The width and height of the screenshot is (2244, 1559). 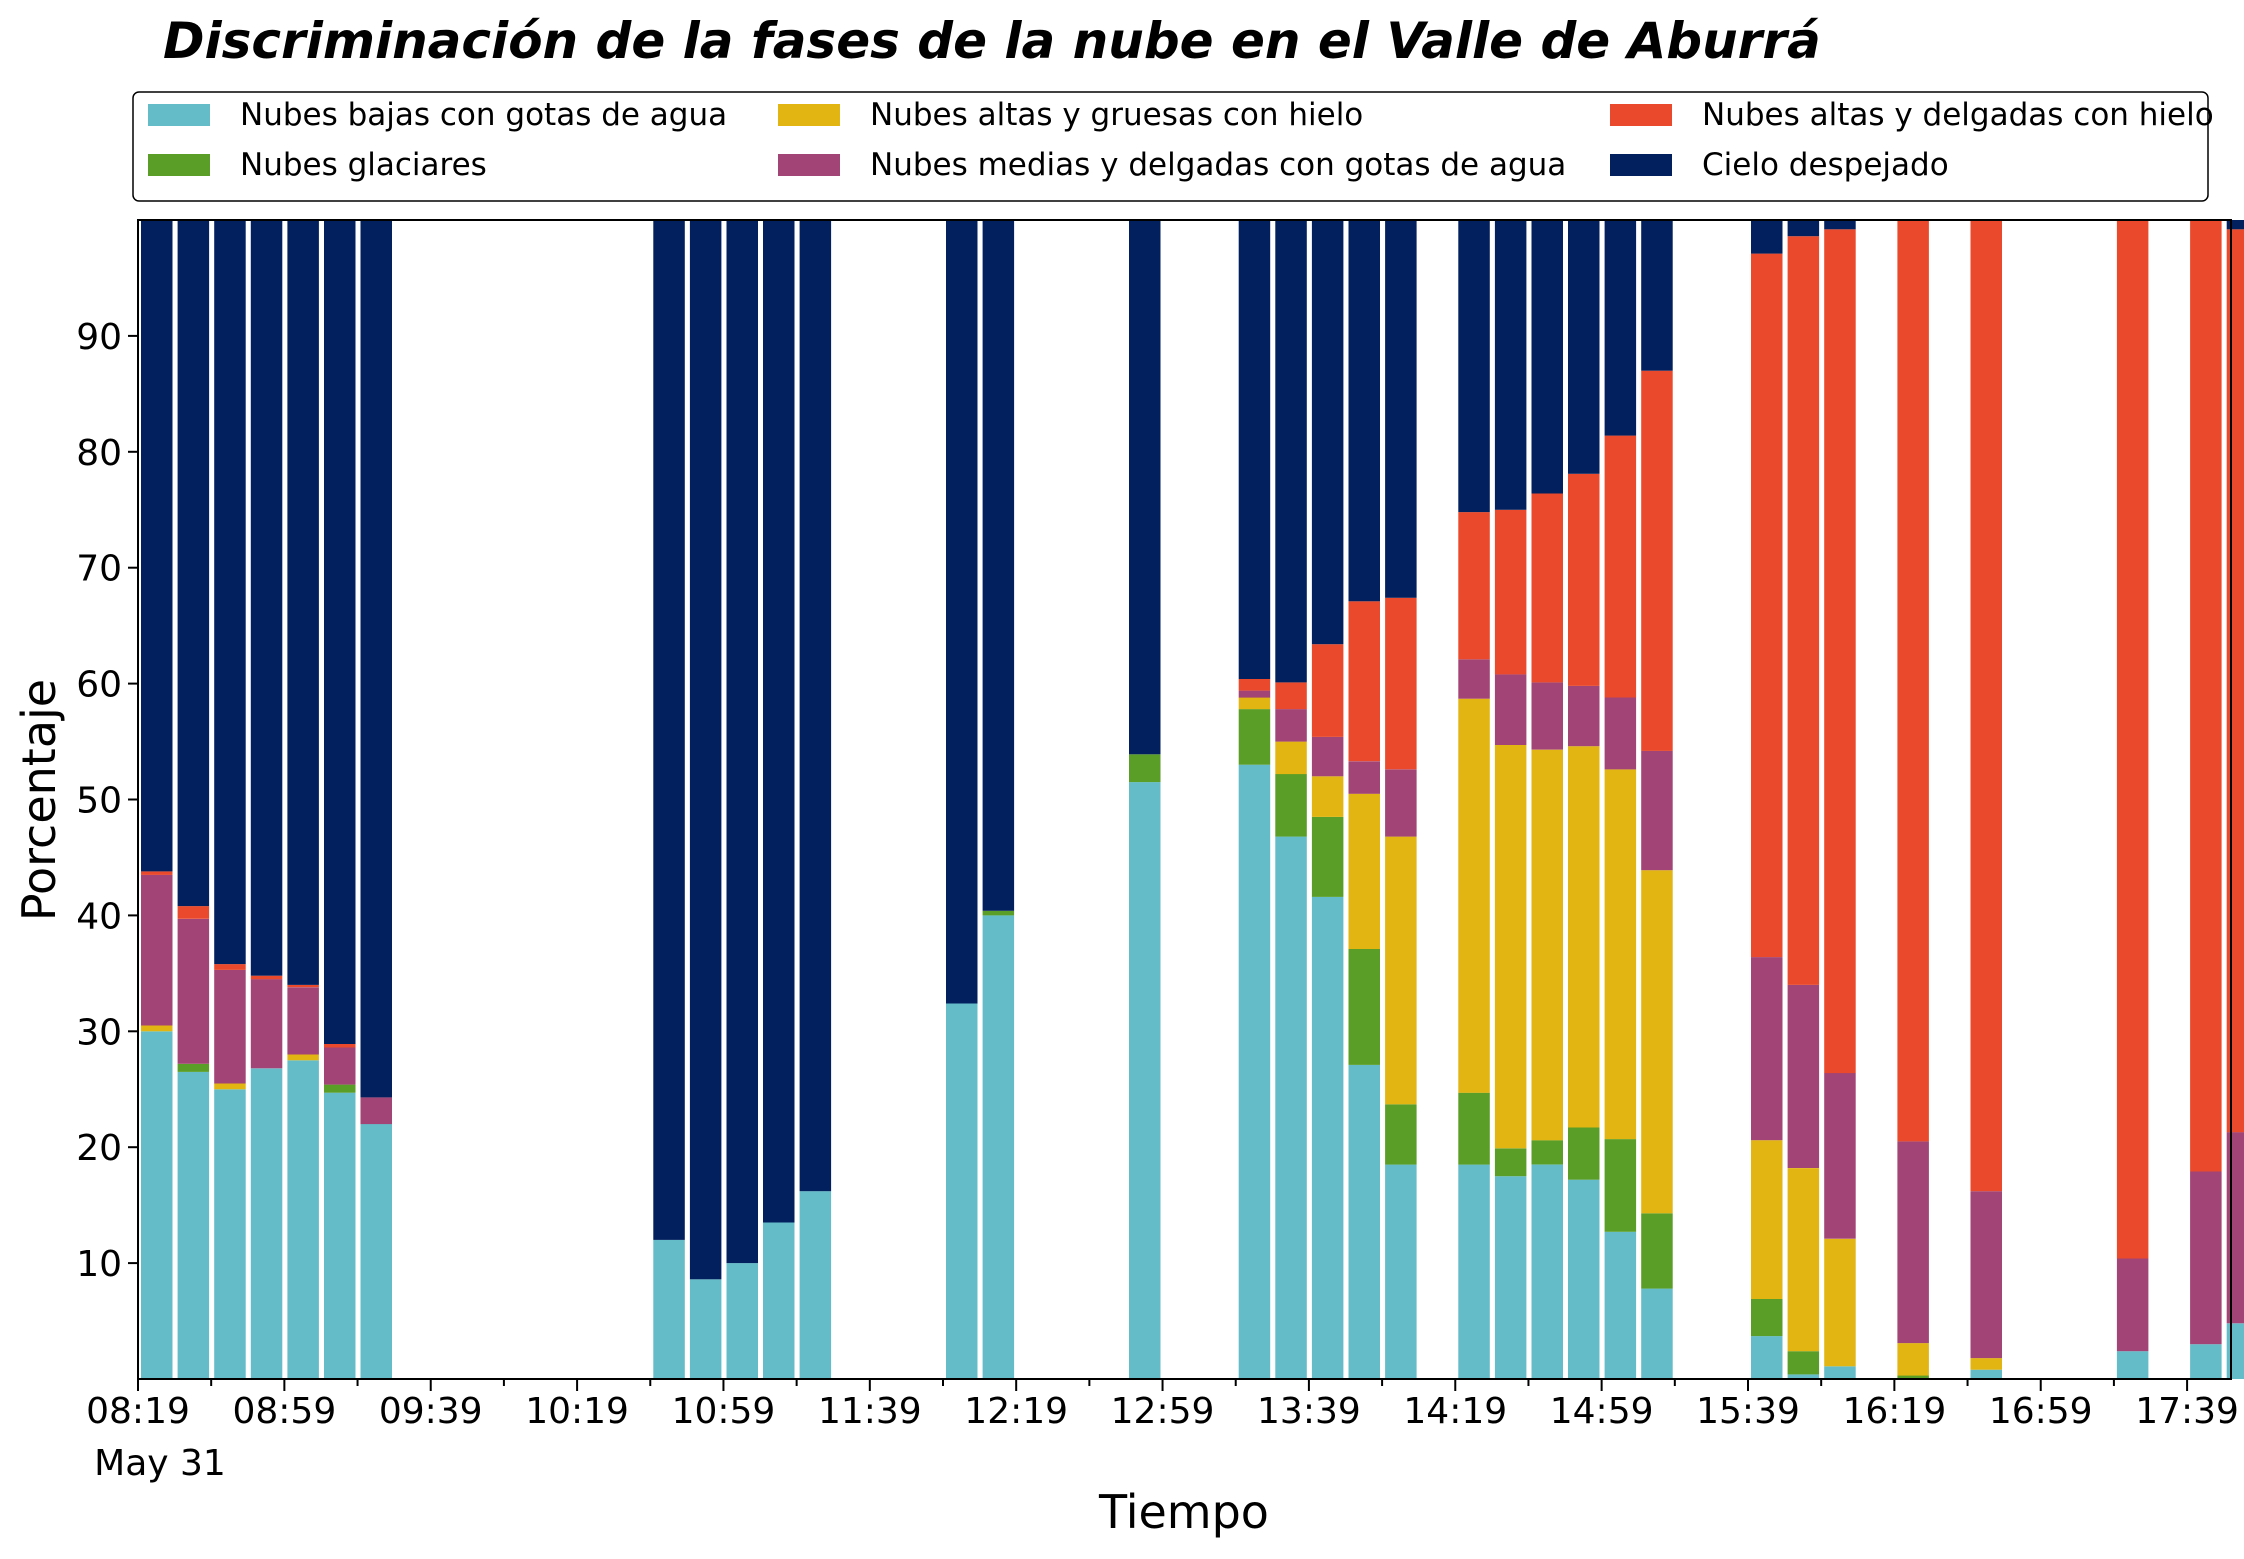 I want to click on y-tick-label: 40, so click(x=99, y=916).